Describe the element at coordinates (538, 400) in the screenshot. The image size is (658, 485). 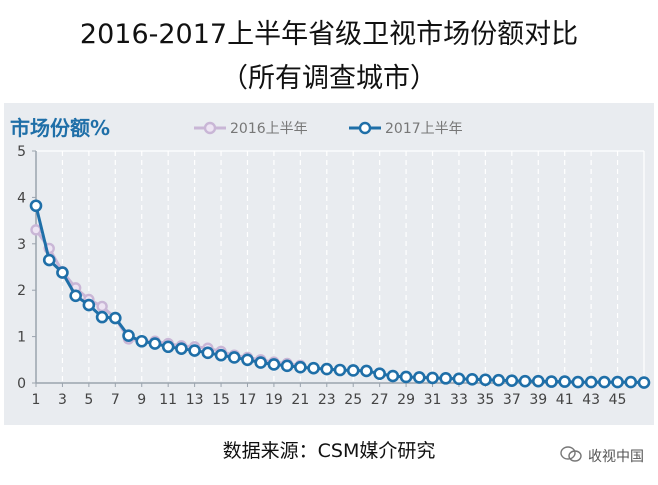
I see `x-tick-label: 39` at that location.